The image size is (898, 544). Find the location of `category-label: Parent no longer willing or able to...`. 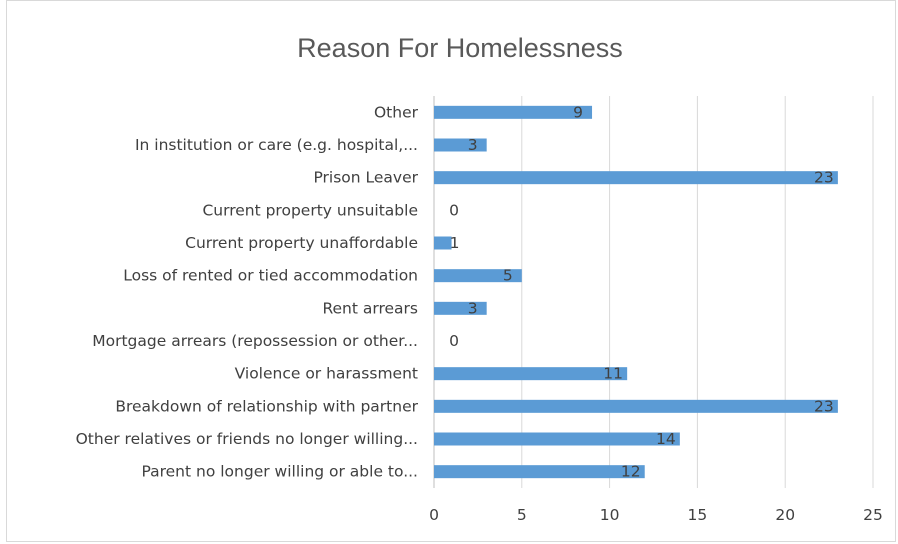

category-label: Parent no longer willing or able to... is located at coordinates (279, 472).